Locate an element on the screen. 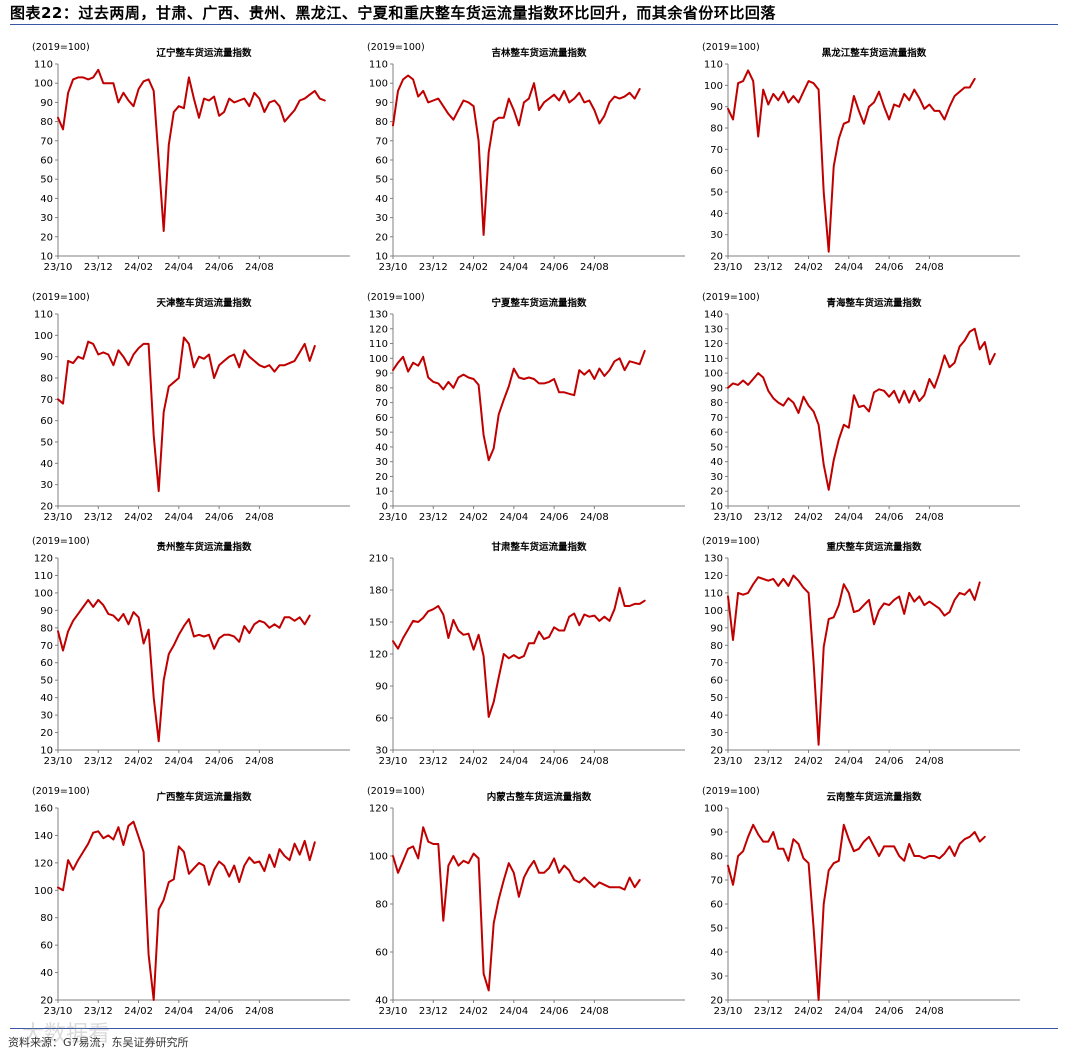 The image size is (1080, 1056). source-note: 资料来源：G7易流，东吴证券研究所 is located at coordinates (98, 1042).